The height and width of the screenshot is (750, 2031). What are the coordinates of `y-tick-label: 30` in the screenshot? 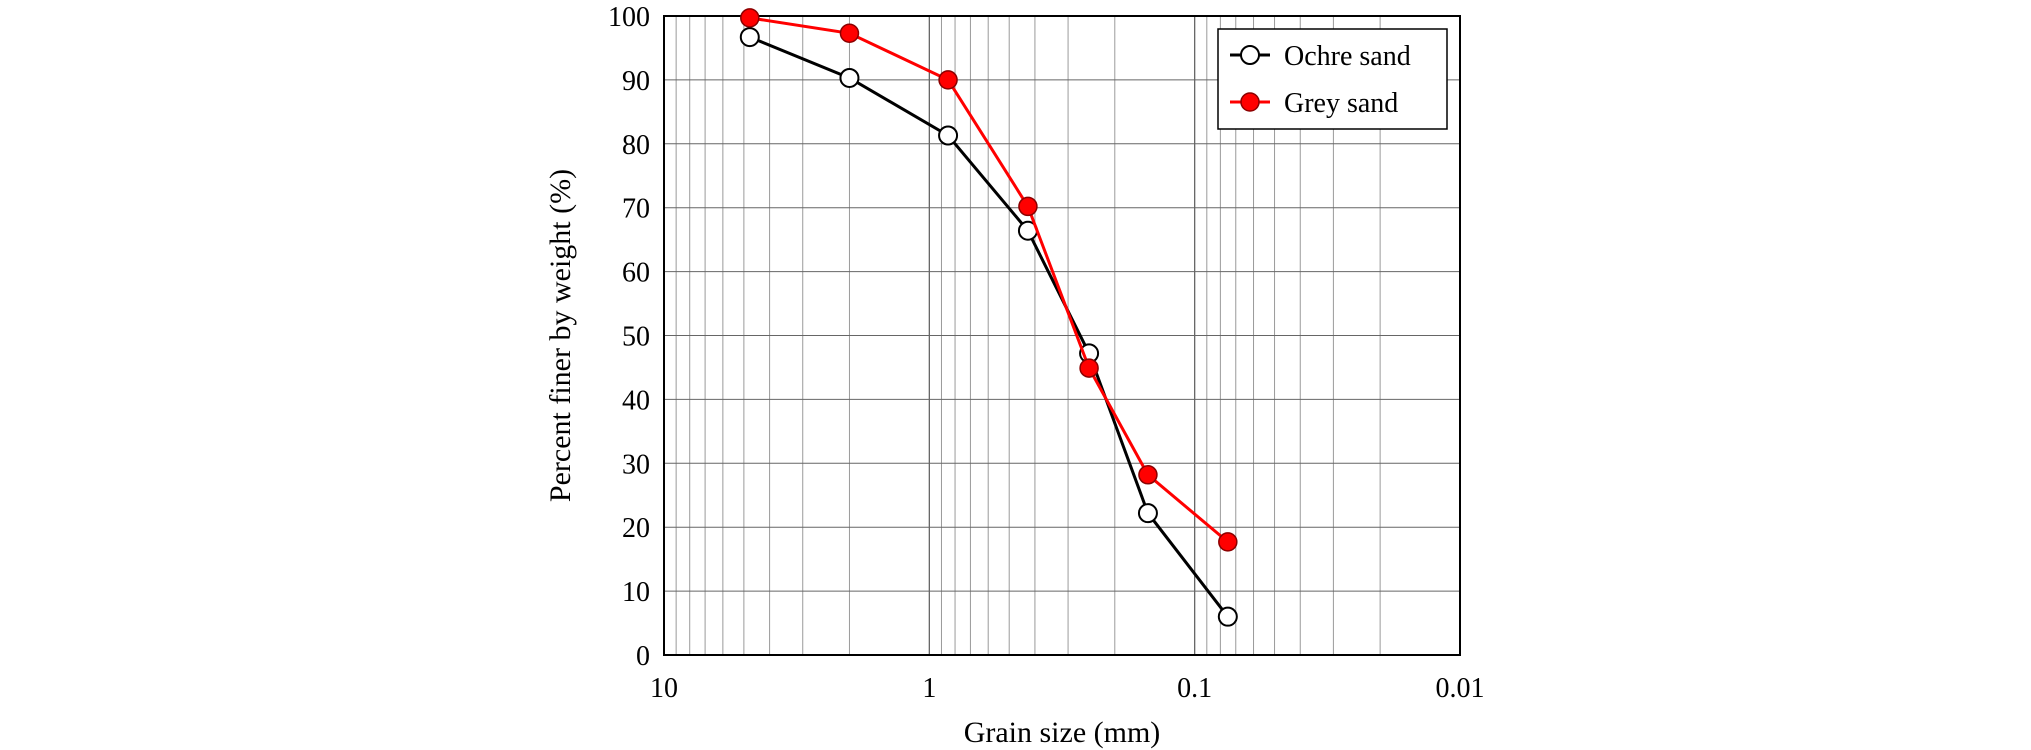 It's located at (636, 464).